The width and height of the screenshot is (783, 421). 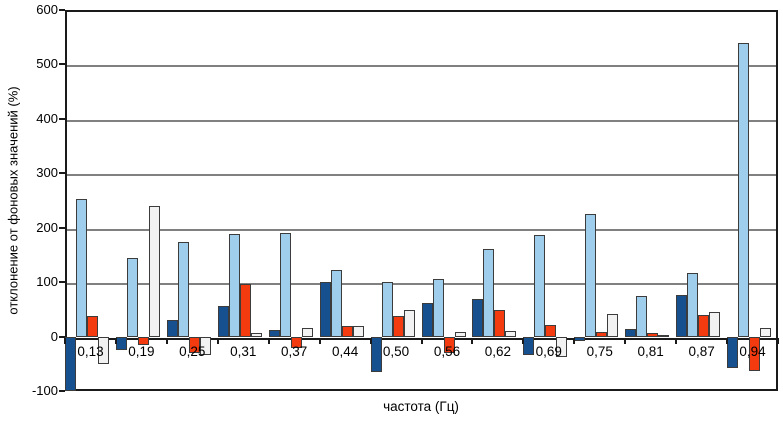 What do you see at coordinates (296, 342) in the screenshot?
I see `bar-series-3-orange-red-0,37` at bounding box center [296, 342].